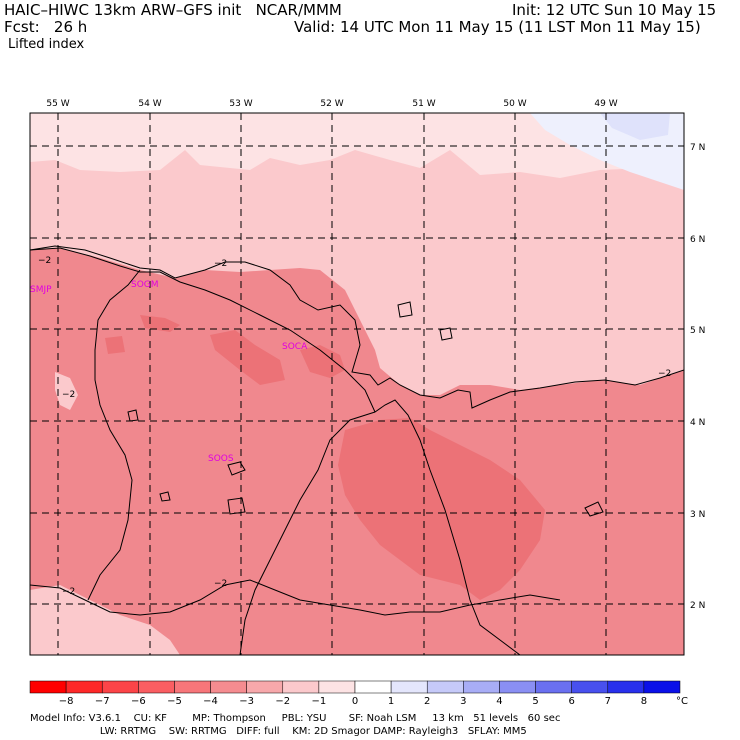 This screenshot has height=740, width=740. I want to click on colorbar-tick-label: −1, so click(319, 701).